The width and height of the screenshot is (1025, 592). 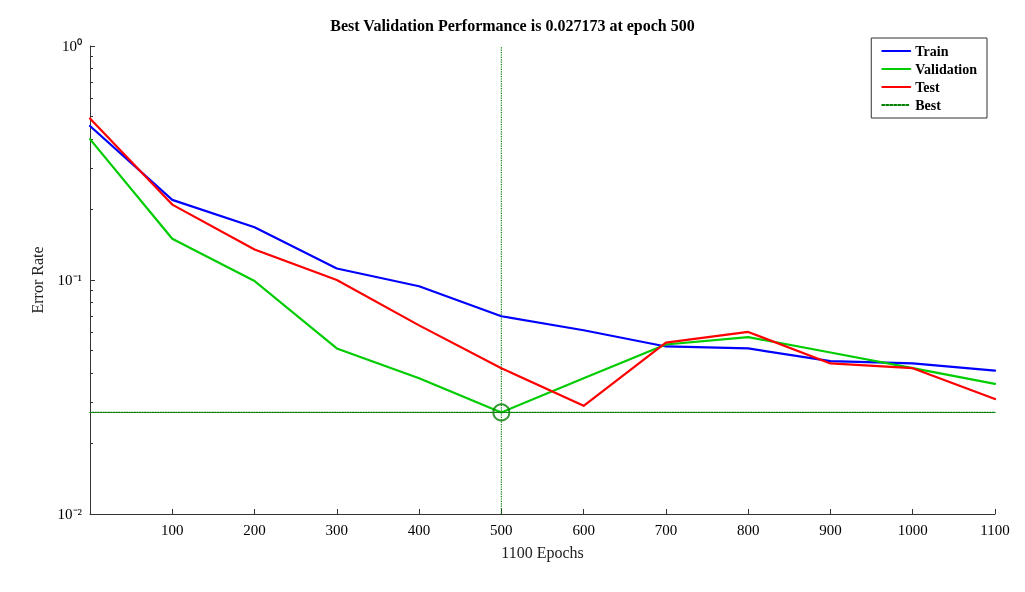 I want to click on legend-label: Train, so click(x=932, y=51).